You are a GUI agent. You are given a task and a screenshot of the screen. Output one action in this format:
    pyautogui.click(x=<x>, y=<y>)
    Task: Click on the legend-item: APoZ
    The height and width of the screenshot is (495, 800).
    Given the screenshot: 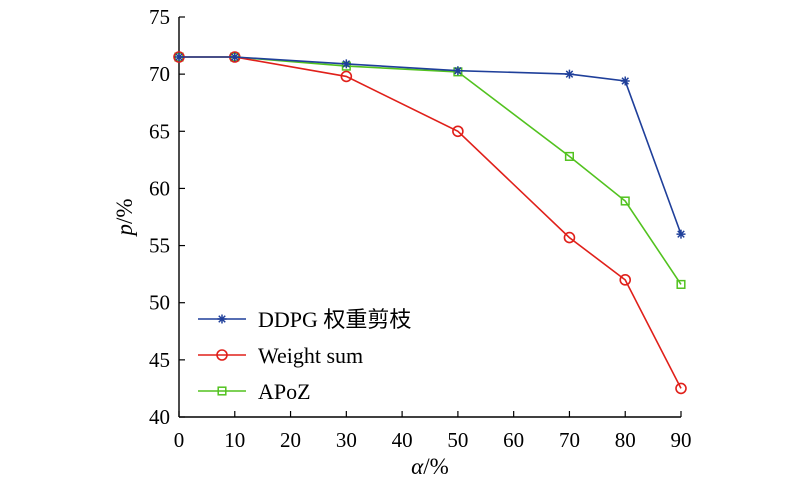 What is the action you would take?
    pyautogui.click(x=254, y=391)
    